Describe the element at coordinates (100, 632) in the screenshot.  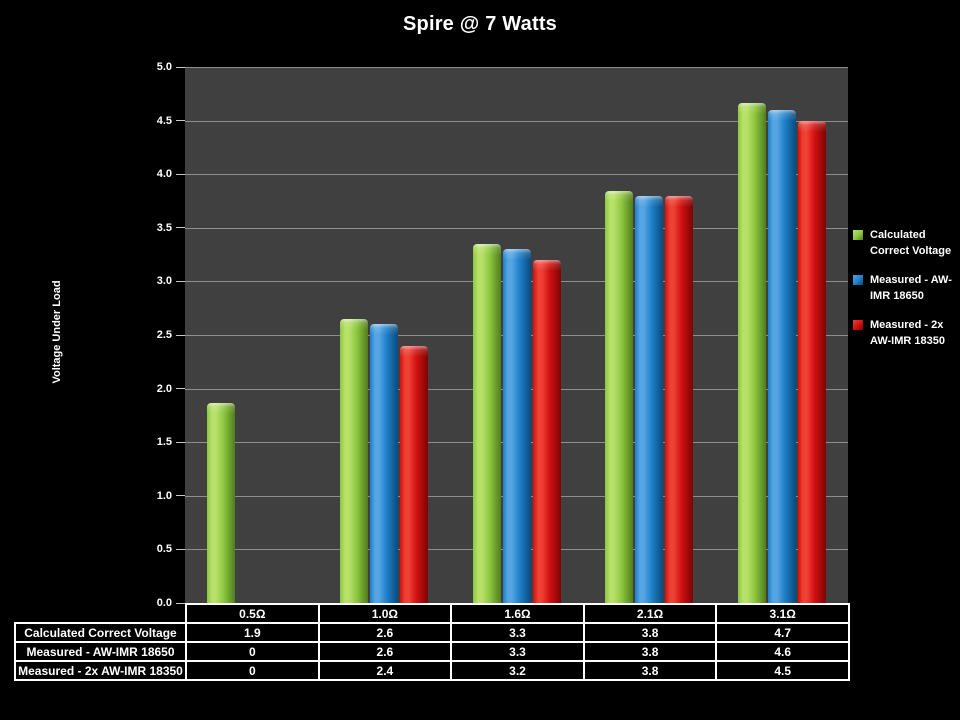
I see `table-row-label: Calculated Correct Voltage` at that location.